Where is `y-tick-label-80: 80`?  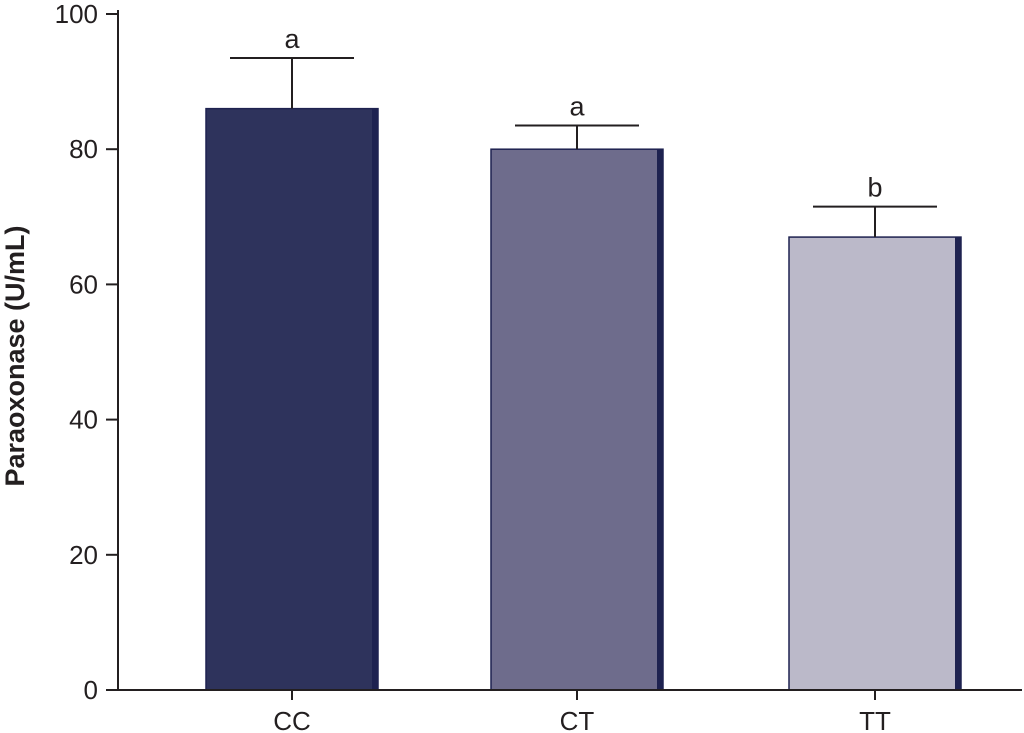
y-tick-label-80: 80 is located at coordinates (83, 149).